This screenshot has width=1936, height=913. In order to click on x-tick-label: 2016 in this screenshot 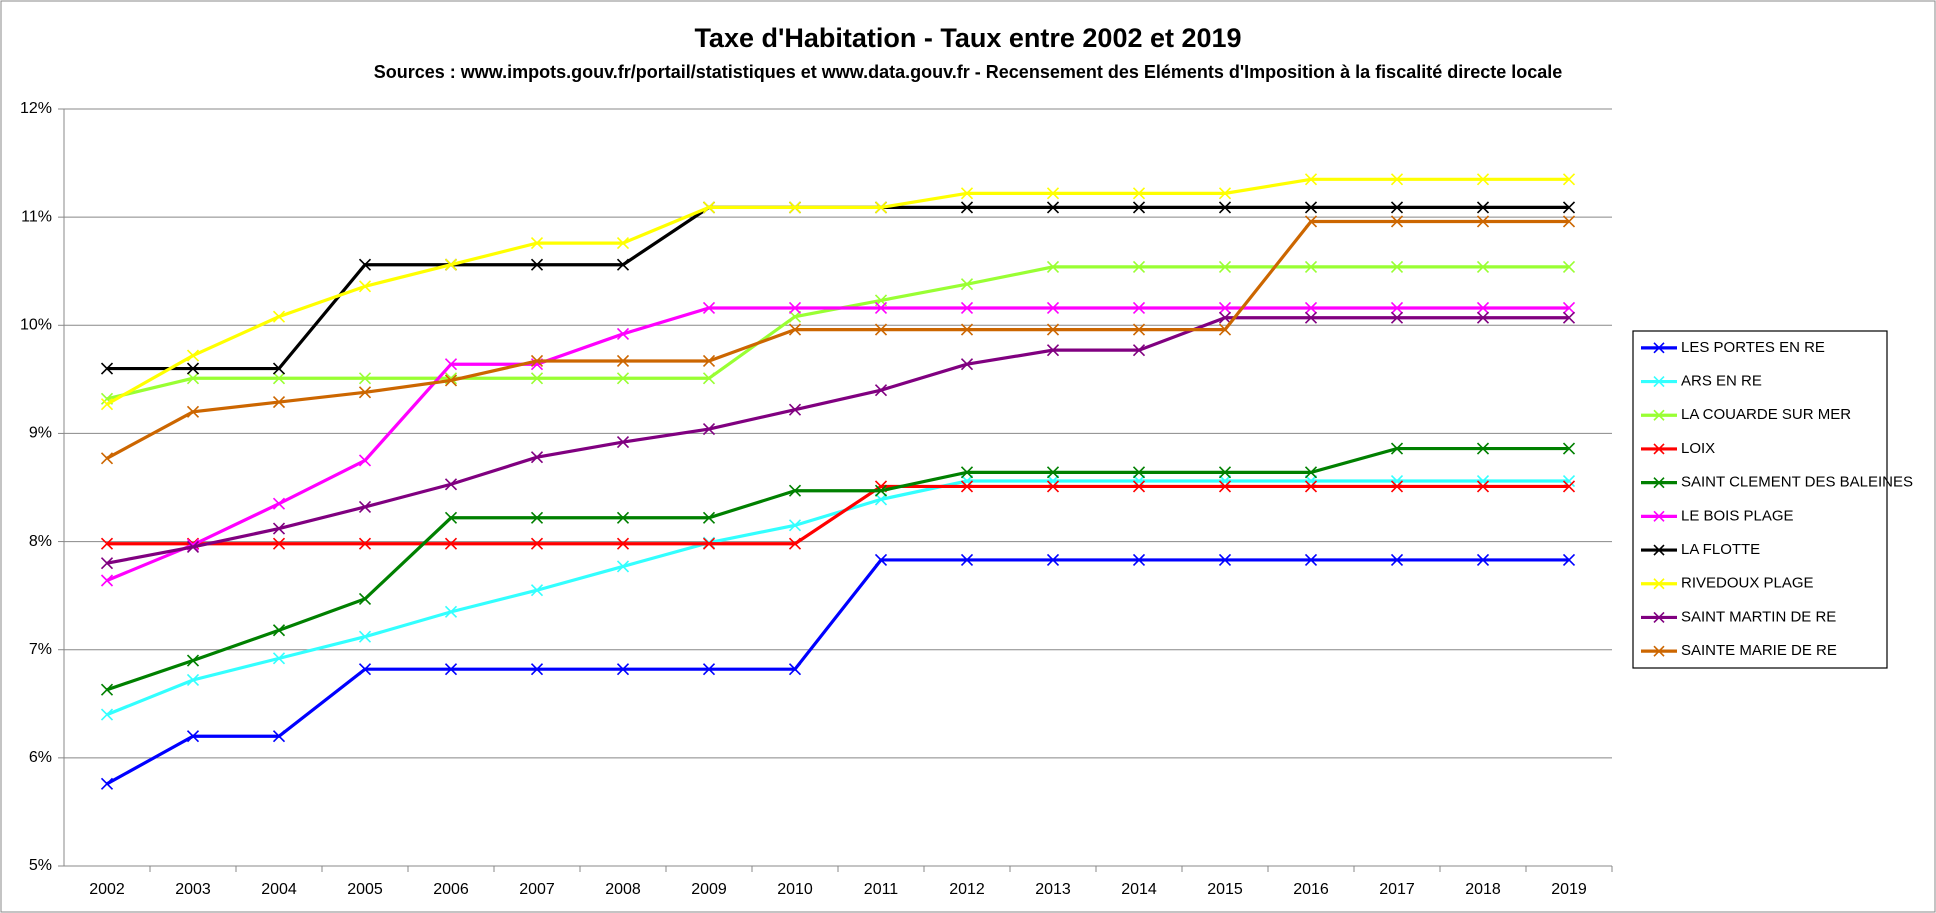, I will do `click(1311, 889)`.